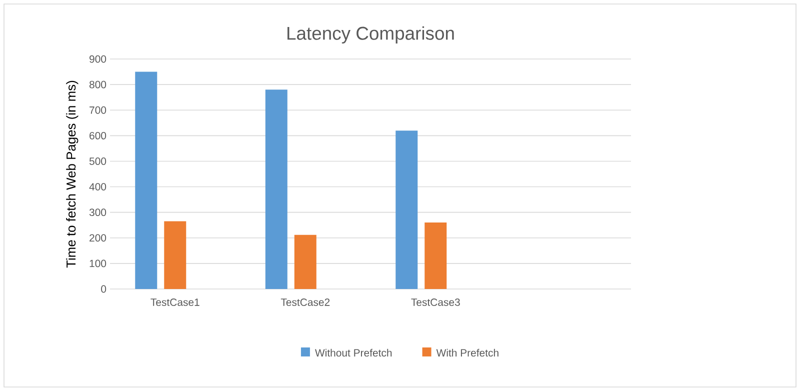  I want to click on y-tick-label: 500, so click(97, 161).